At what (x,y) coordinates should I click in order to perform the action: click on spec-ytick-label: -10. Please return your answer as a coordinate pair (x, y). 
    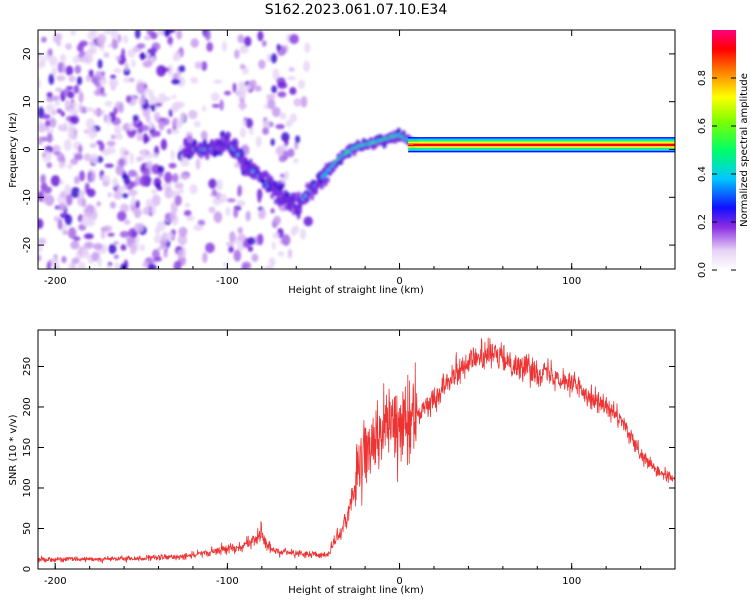
    Looking at the image, I should click on (27, 197).